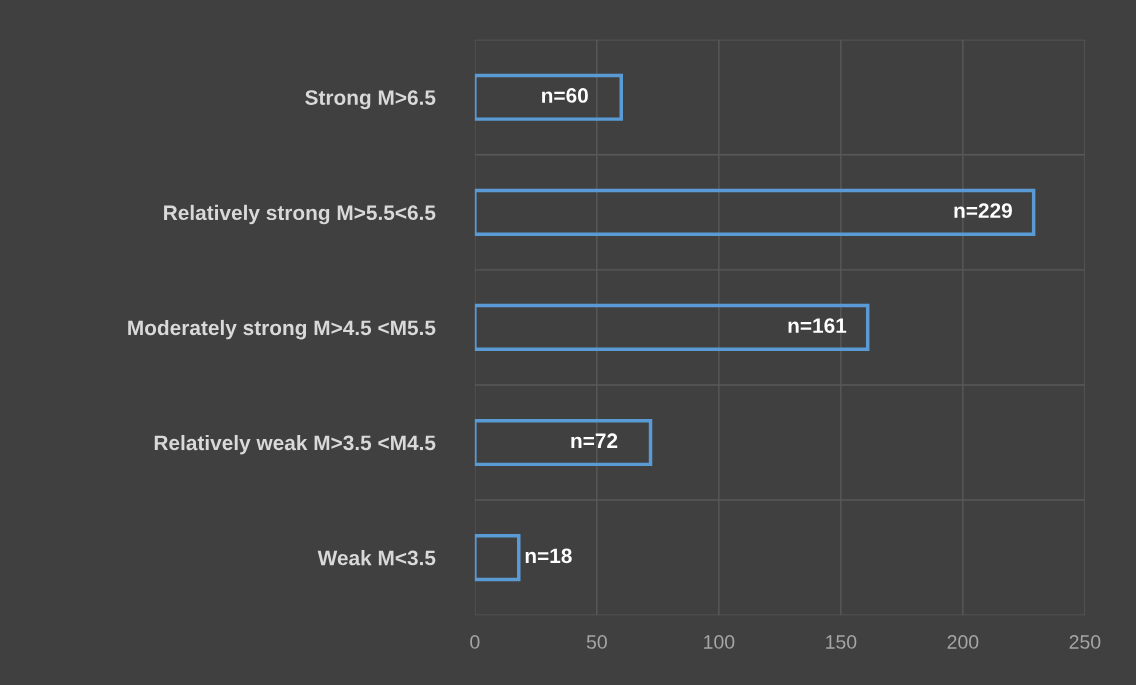 The image size is (1136, 685). Describe the element at coordinates (548, 556) in the screenshot. I see `data-label: n=18` at that location.